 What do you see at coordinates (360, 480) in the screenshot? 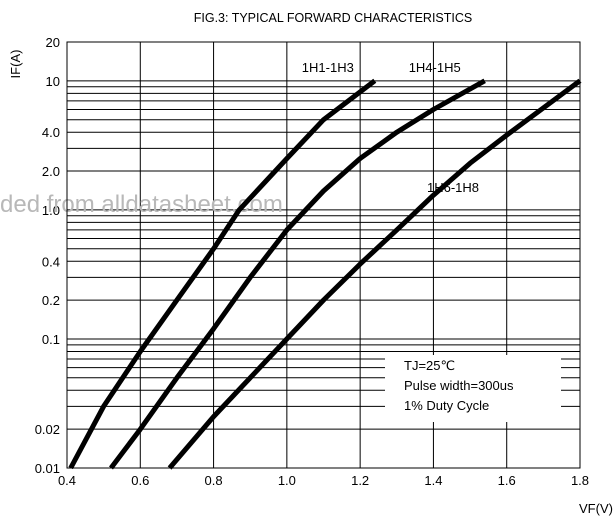
I see `x-tick-label: 1.2` at bounding box center [360, 480].